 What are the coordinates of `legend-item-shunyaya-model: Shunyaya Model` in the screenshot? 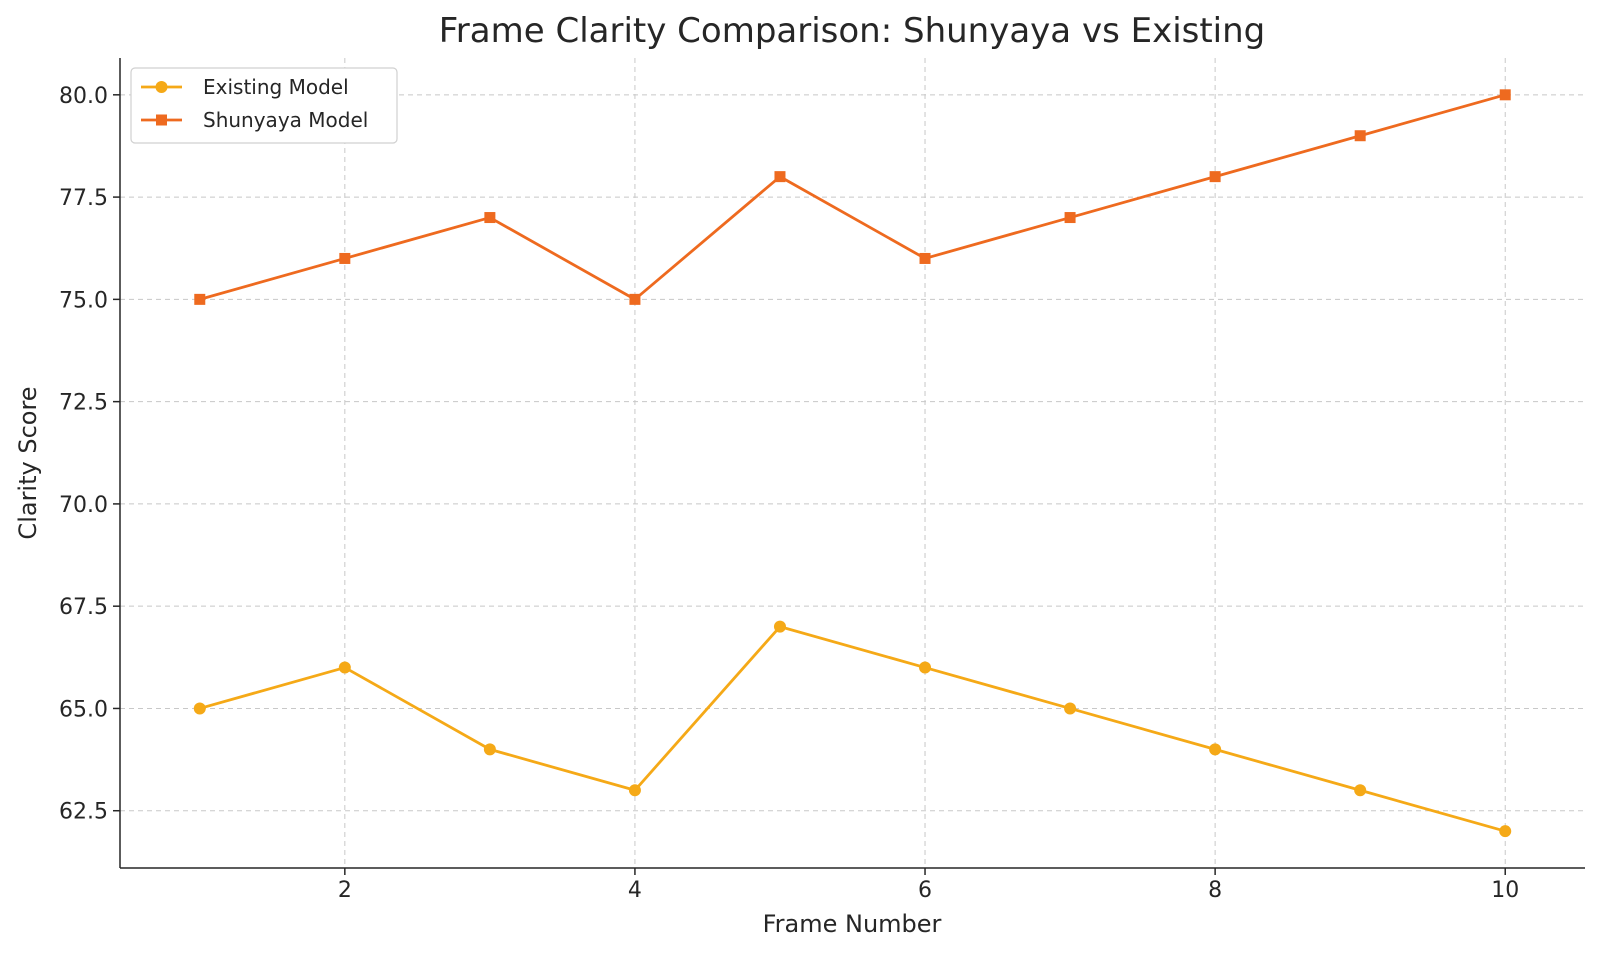 It's located at (254, 120).